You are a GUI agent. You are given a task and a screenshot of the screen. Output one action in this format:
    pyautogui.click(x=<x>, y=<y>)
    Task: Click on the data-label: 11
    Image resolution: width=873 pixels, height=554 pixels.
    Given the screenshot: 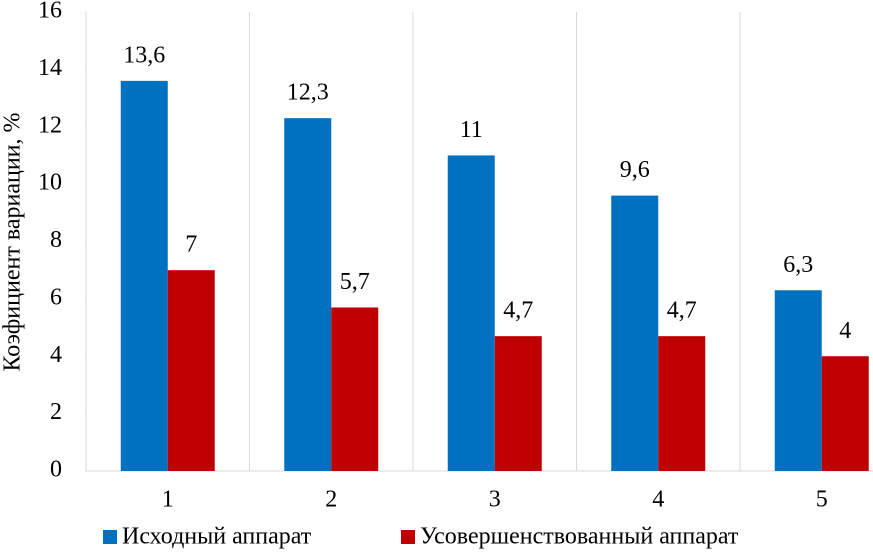 What is the action you would take?
    pyautogui.click(x=471, y=130)
    